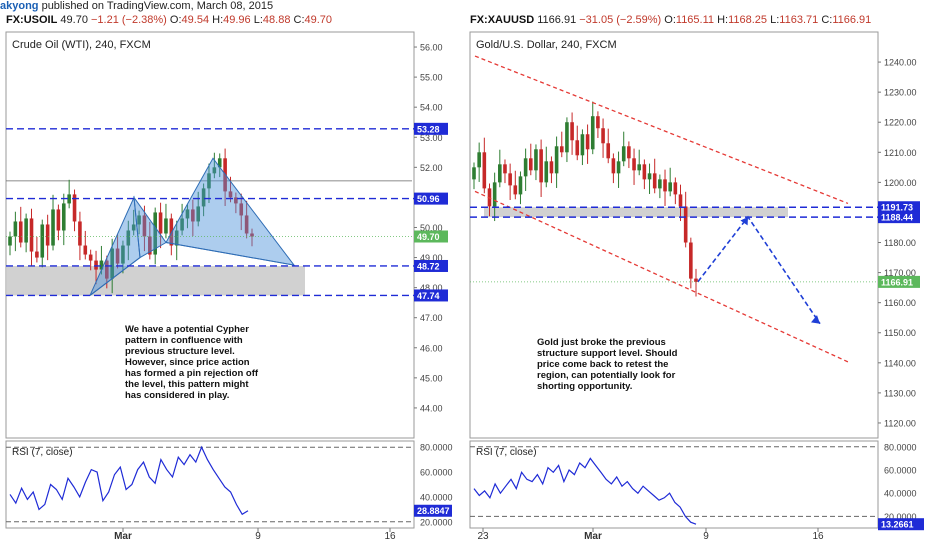 This screenshot has width=932, height=550. What do you see at coordinates (506, 452) in the screenshot?
I see `rsi-label: RSI (7, close)` at bounding box center [506, 452].